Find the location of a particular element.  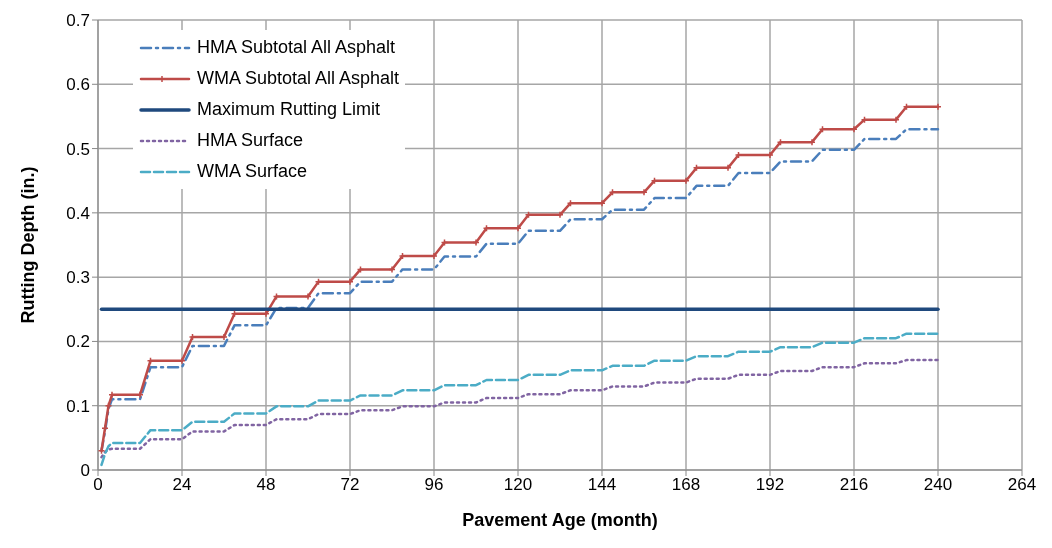

y-tick-label: 0.2 is located at coordinates (78, 342).